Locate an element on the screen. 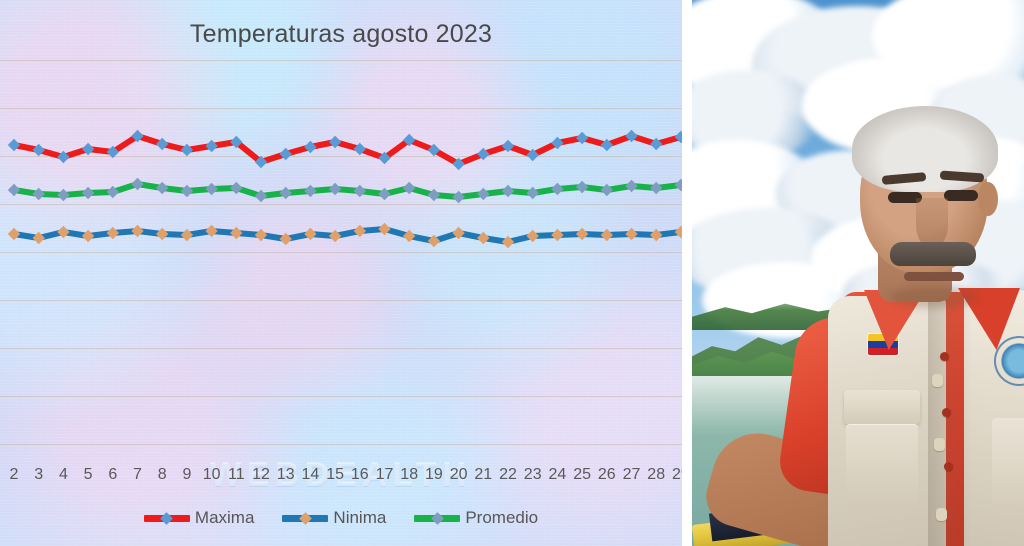 The height and width of the screenshot is (546, 1024). x-axis-tick-label: 11 is located at coordinates (236, 474).